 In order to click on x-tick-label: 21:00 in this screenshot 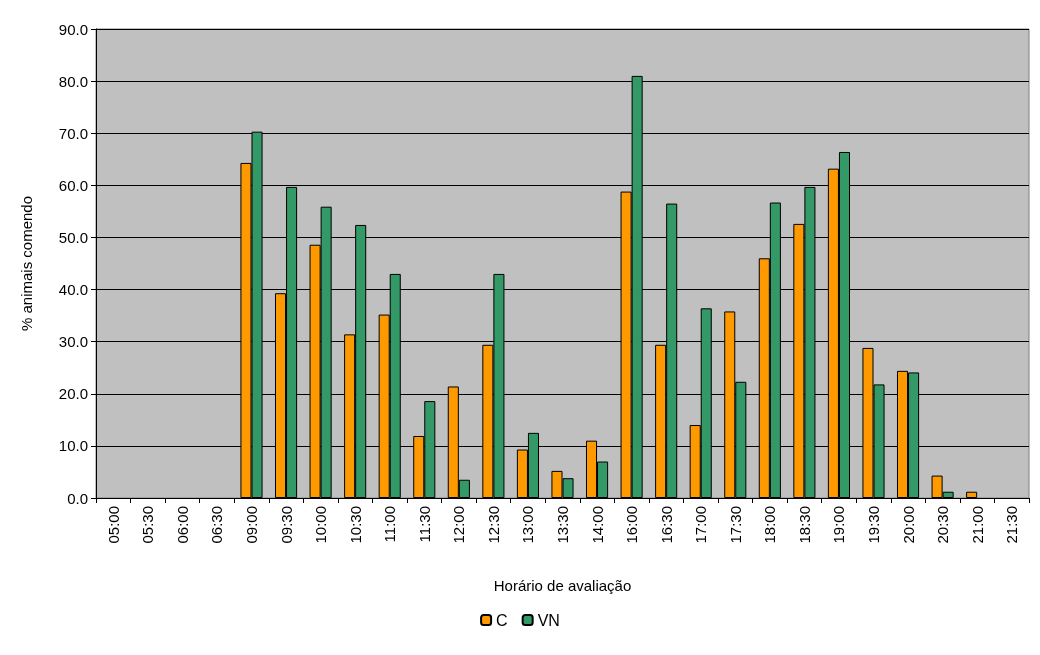, I will do `click(977, 525)`.